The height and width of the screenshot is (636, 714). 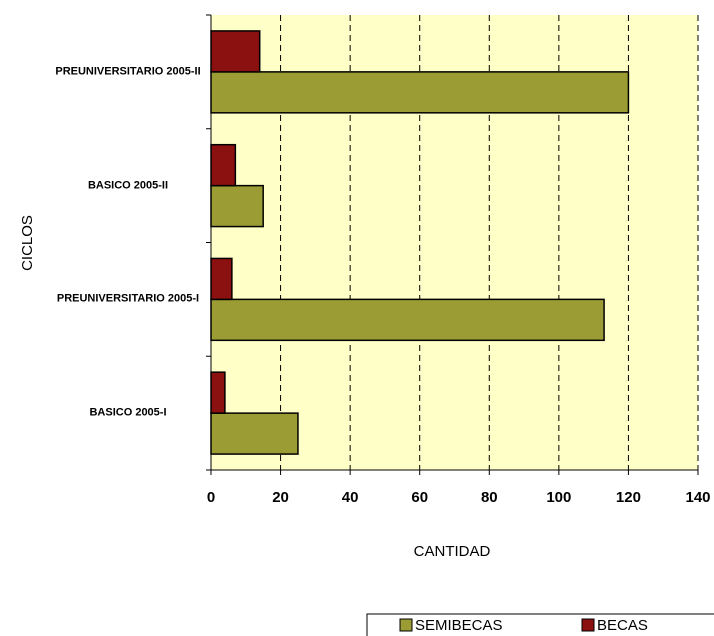 I want to click on legend-label: SEMIBECAS, so click(x=459, y=625).